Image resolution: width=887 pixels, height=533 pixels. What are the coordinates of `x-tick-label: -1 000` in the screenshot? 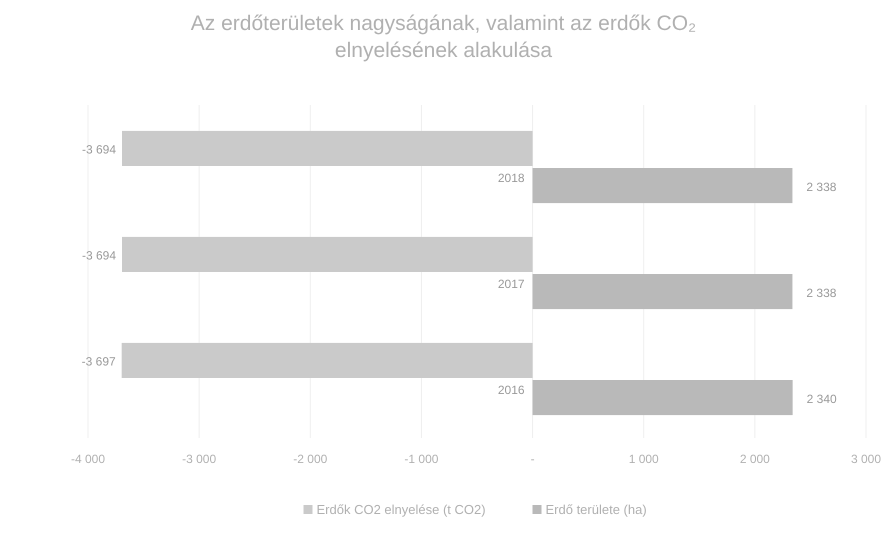 It's located at (421, 459).